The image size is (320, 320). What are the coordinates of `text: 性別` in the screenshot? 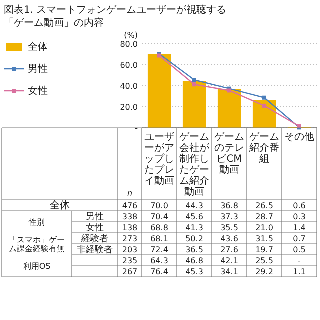 It's located at (36, 222).